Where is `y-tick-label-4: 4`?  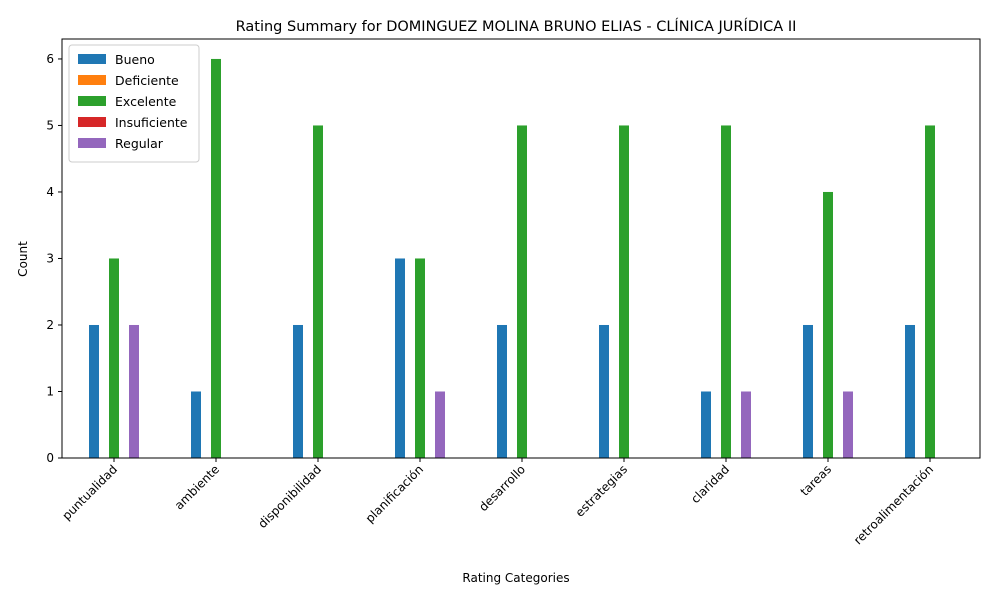 y-tick-label-4: 4 is located at coordinates (50, 192).